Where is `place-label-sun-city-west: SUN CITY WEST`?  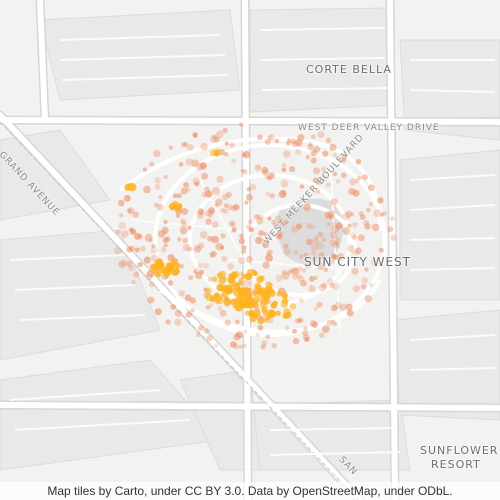 place-label-sun-city-west: SUN CITY WEST is located at coordinates (357, 262).